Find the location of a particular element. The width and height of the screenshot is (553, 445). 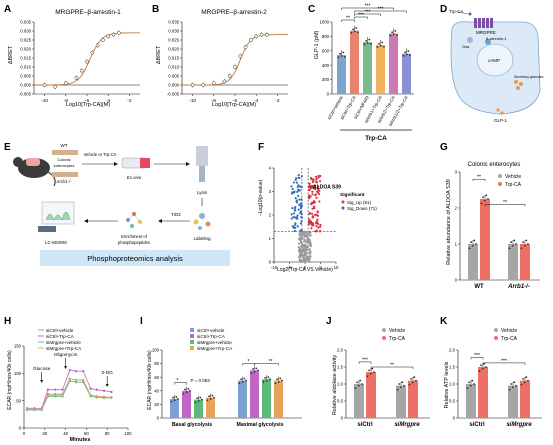

y-tick-label: 2.0 is located at coordinates (340, 350).